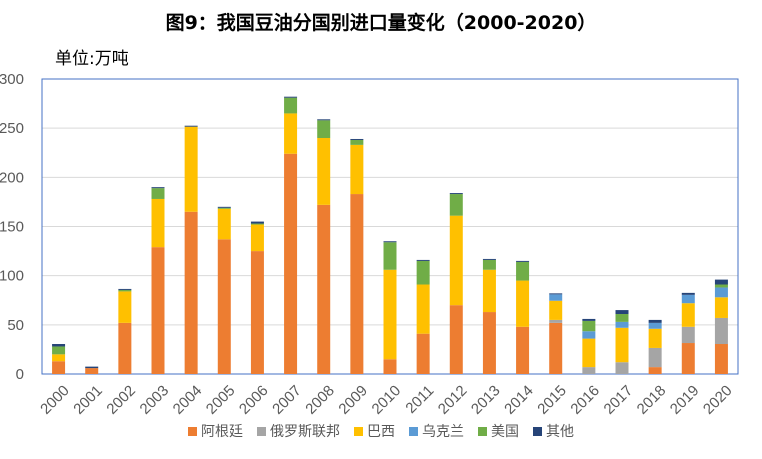 This screenshot has height=459, width=762. I want to click on x-tick-label: 2017, so click(619, 400).